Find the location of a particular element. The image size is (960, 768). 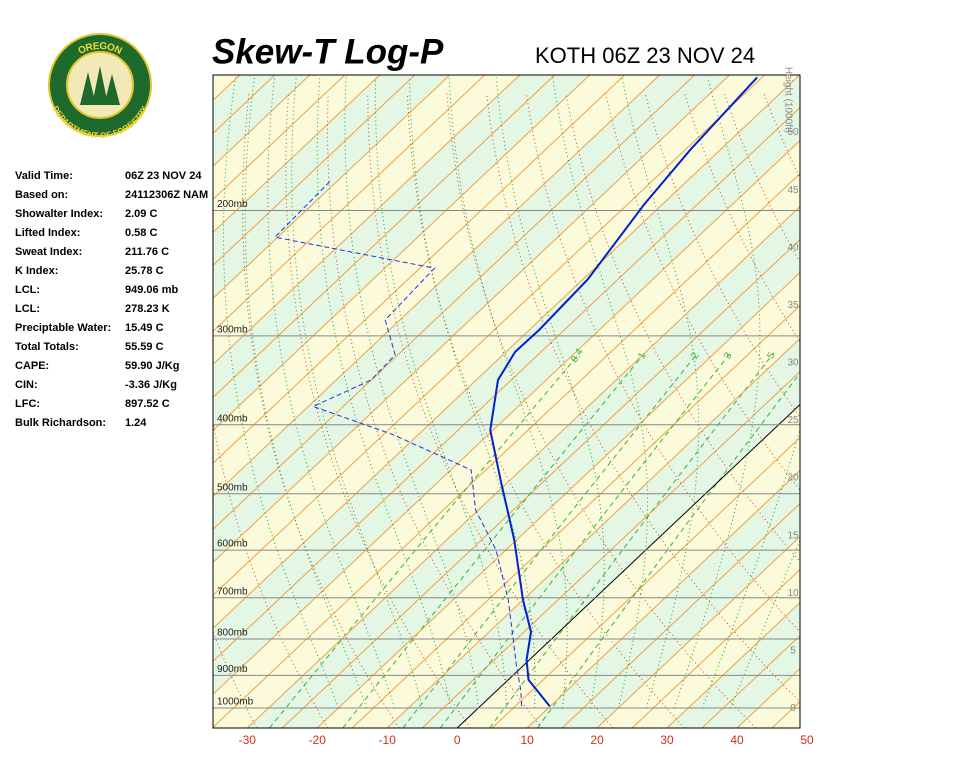

y-tick-label: 1000mb is located at coordinates (235, 702).